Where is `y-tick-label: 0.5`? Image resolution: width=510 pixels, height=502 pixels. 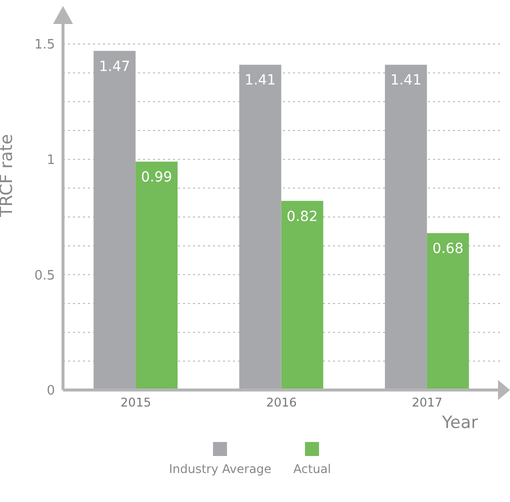 y-tick-label: 0.5 is located at coordinates (44, 276).